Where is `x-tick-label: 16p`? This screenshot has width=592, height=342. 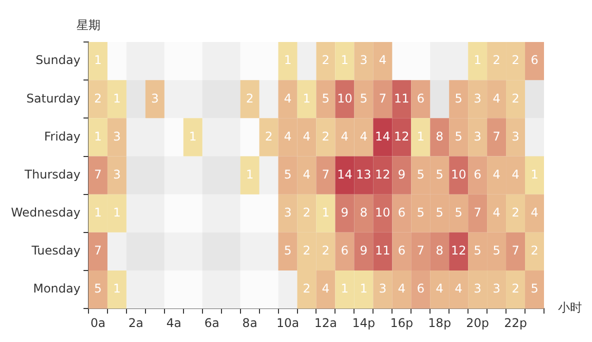
x-tick-label: 16p is located at coordinates (402, 323).